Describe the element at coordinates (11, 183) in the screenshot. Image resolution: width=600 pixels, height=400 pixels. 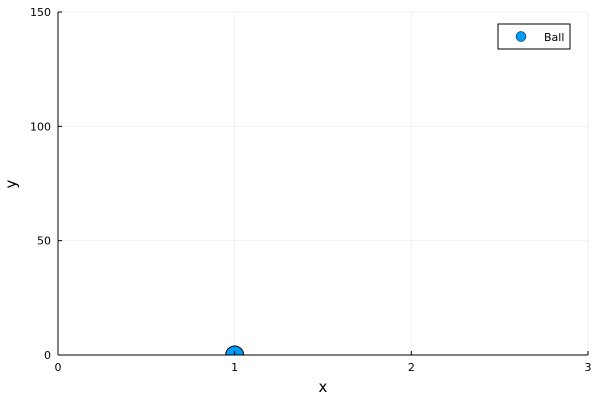
I see `y-axis-label: y` at that location.